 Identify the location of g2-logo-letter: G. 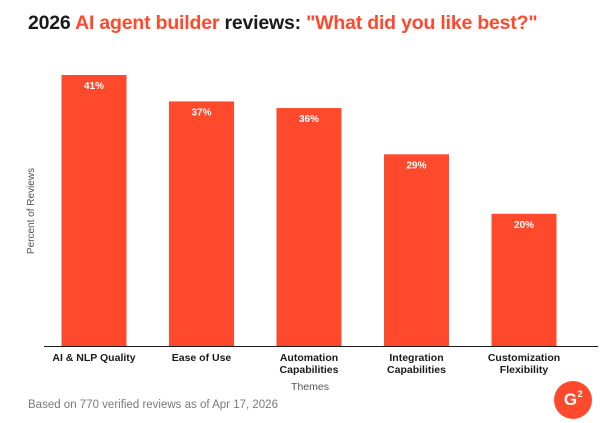
(570, 399).